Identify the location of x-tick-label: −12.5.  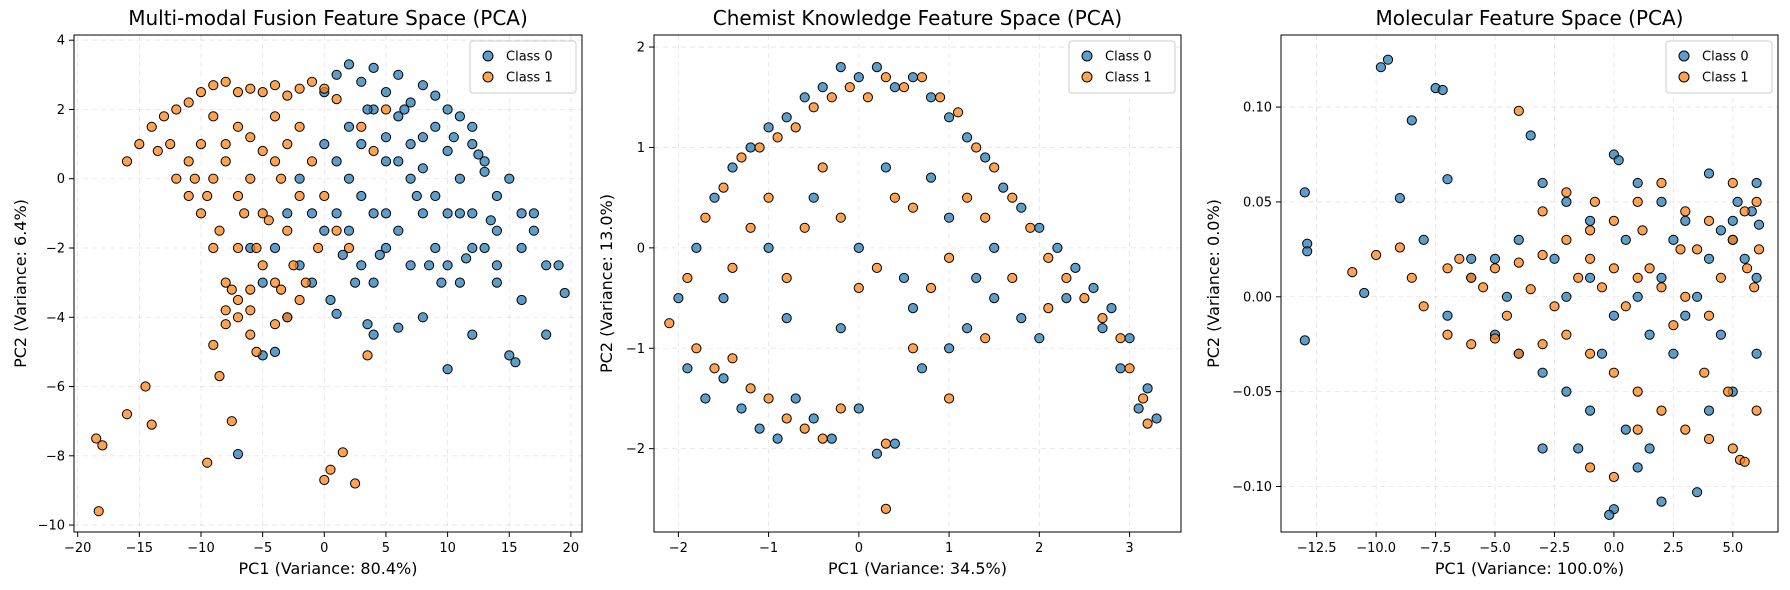
(1317, 548).